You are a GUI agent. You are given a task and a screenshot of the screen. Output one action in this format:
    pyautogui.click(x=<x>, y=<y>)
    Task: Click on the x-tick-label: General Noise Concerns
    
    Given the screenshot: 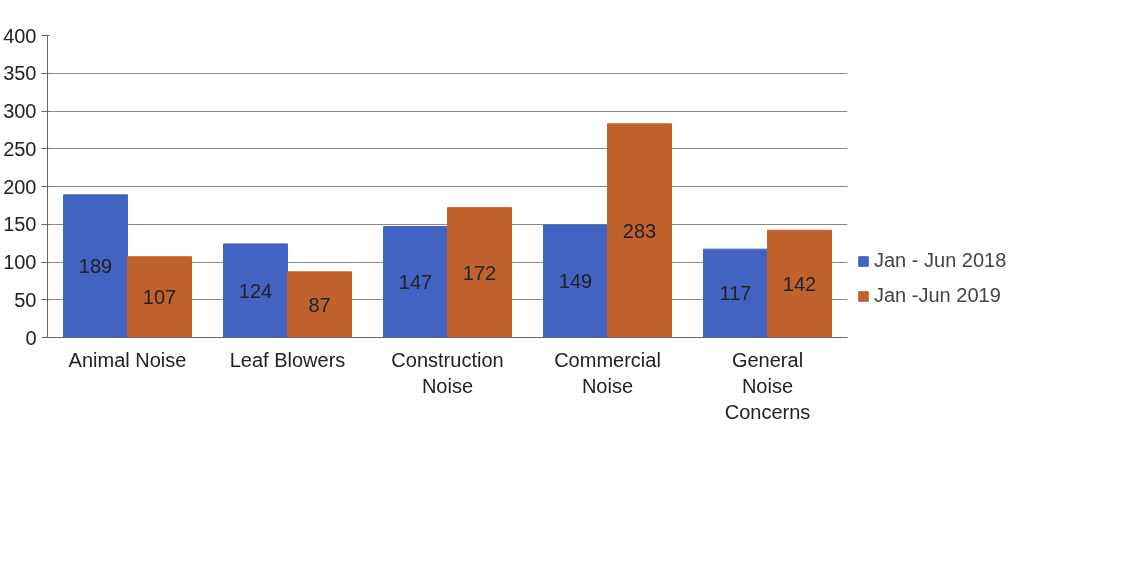 What is the action you would take?
    pyautogui.click(x=767, y=386)
    